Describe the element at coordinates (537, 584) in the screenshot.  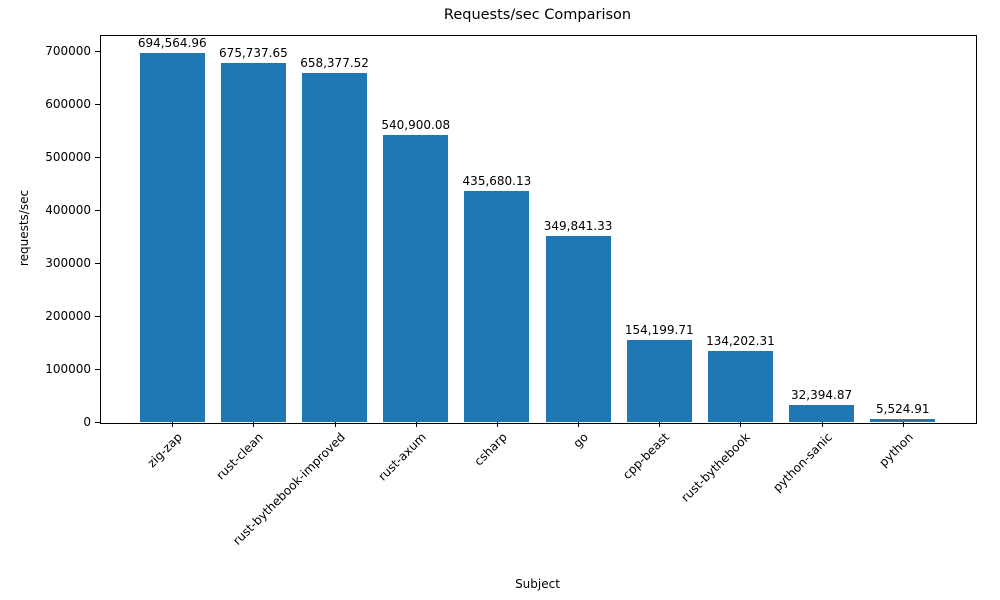
I see `x-axis-label: Subject` at that location.